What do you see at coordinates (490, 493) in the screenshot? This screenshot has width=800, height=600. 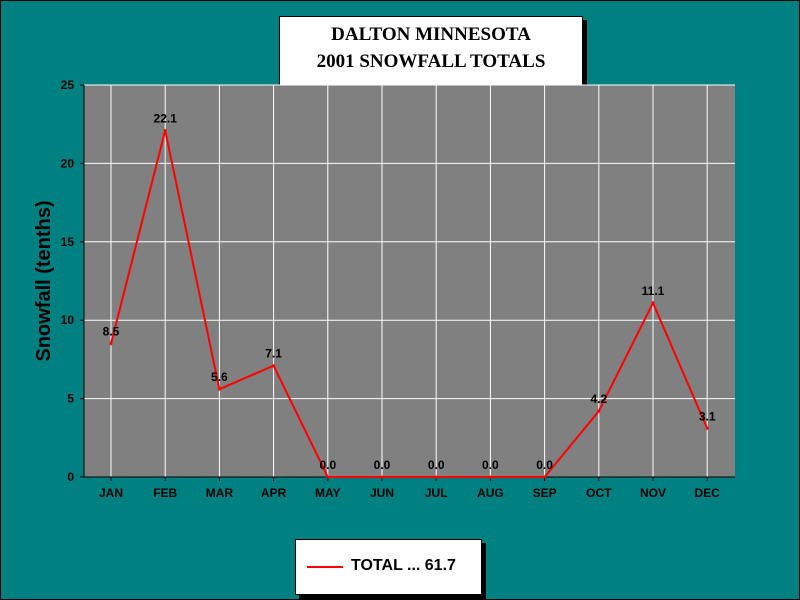 I see `x-tick-label: AUG` at bounding box center [490, 493].